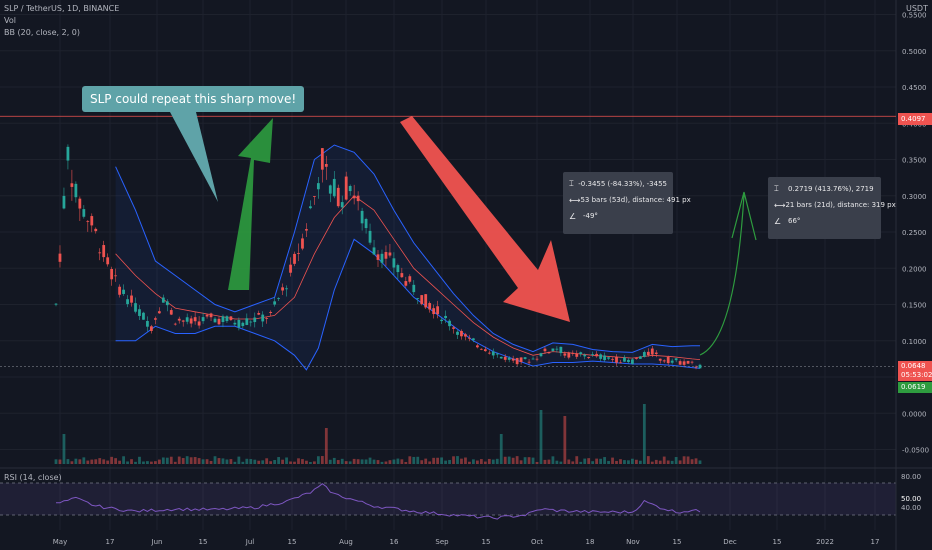 The image size is (932, 550). Describe the element at coordinates (42, 32) in the screenshot. I see `bb-legend: BB (20, close, 2, 0)` at that location.